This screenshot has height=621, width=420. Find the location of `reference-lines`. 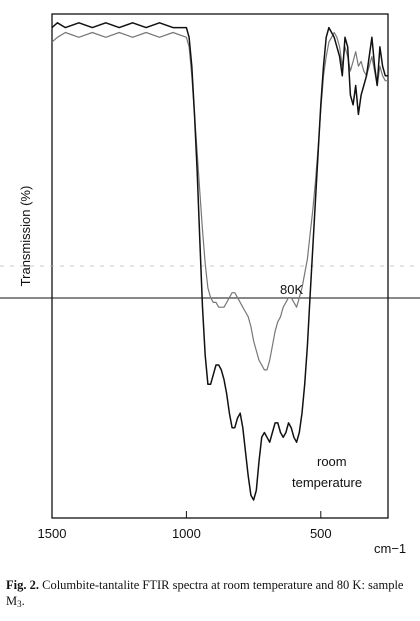

reference-lines is located at coordinates (210, 282).